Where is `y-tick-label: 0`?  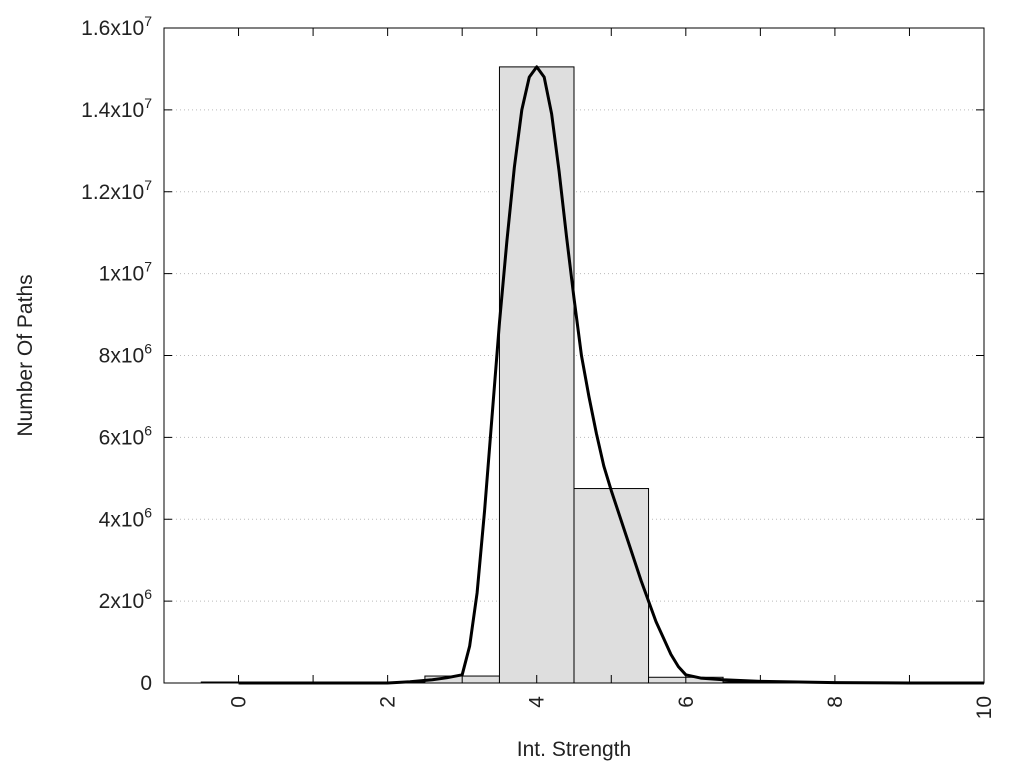 y-tick-label: 0 is located at coordinates (146, 683).